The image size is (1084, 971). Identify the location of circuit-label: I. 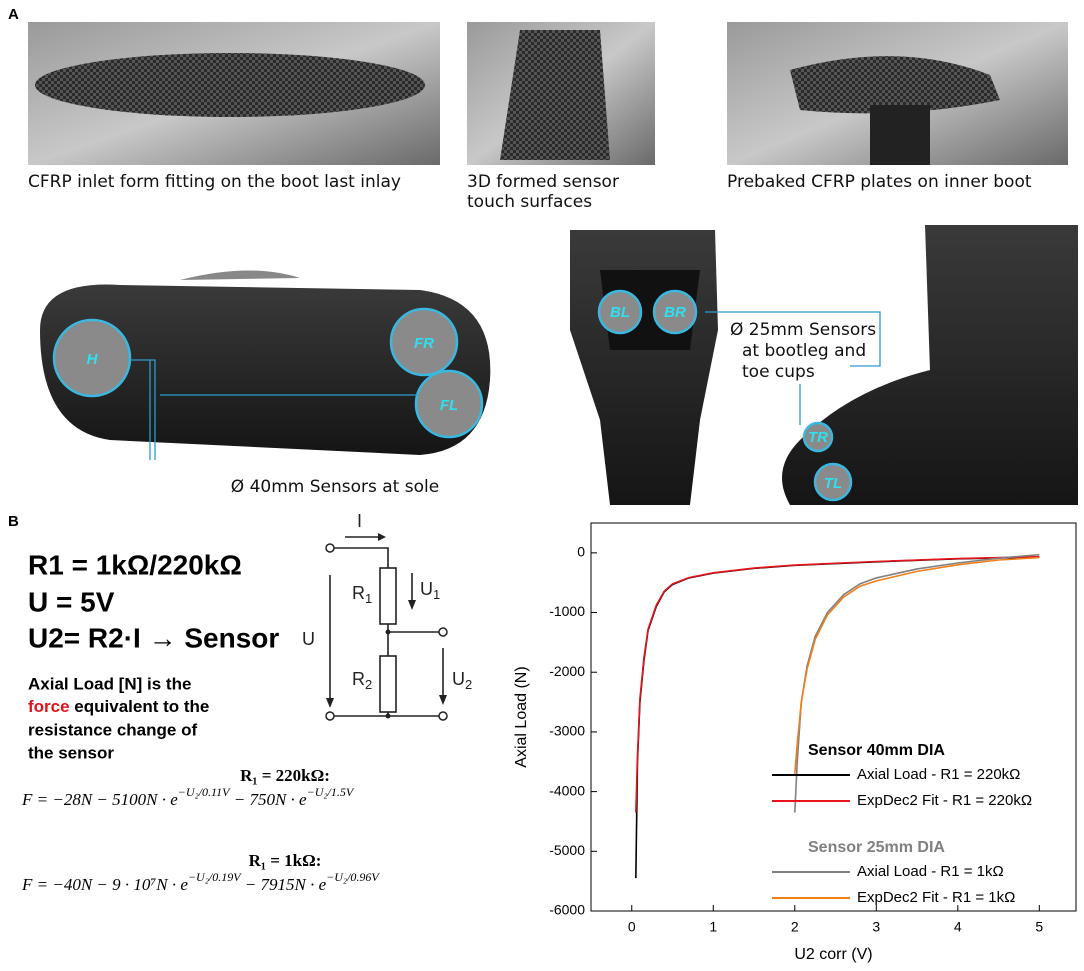
(359, 521).